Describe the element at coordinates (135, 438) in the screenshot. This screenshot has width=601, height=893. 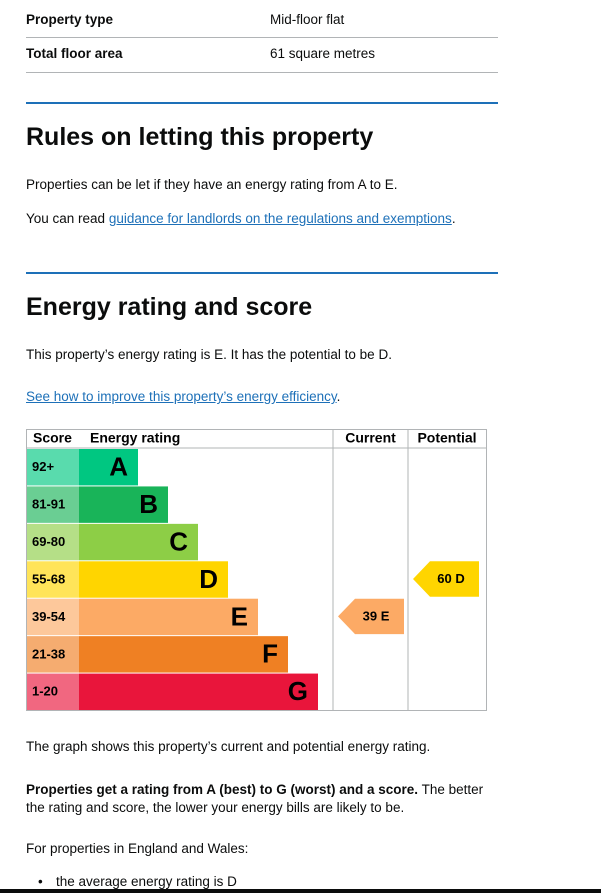
I see `column-header: Energy rating` at that location.